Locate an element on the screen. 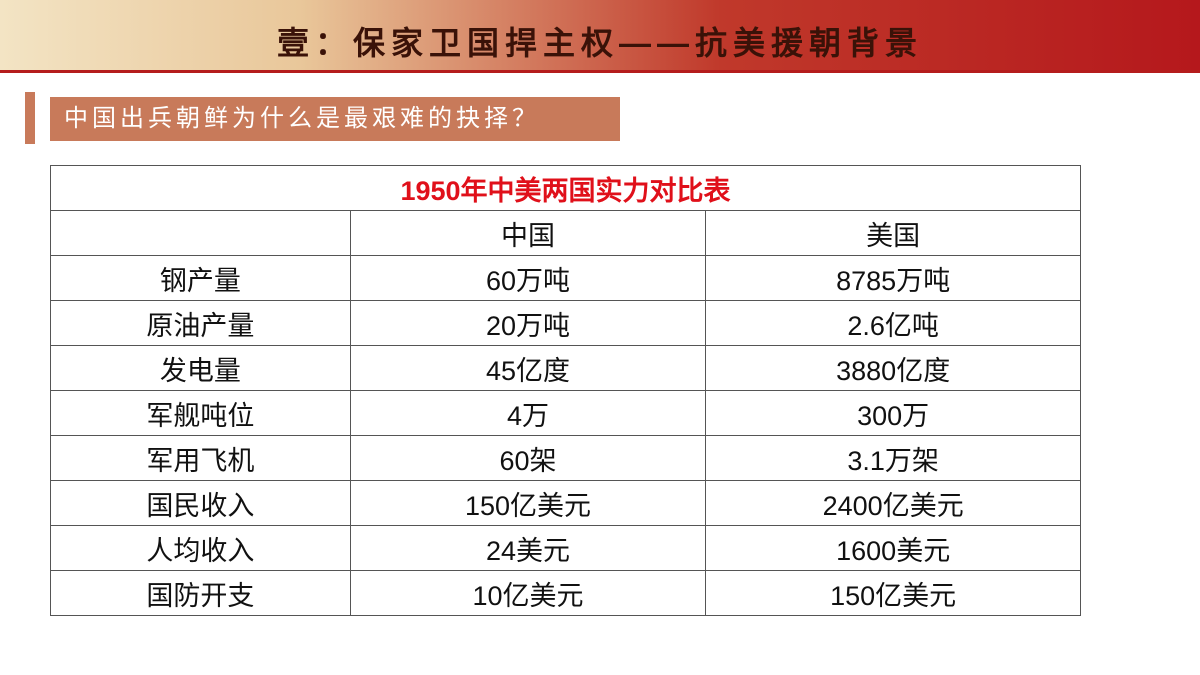  header-cell is located at coordinates (200, 233).